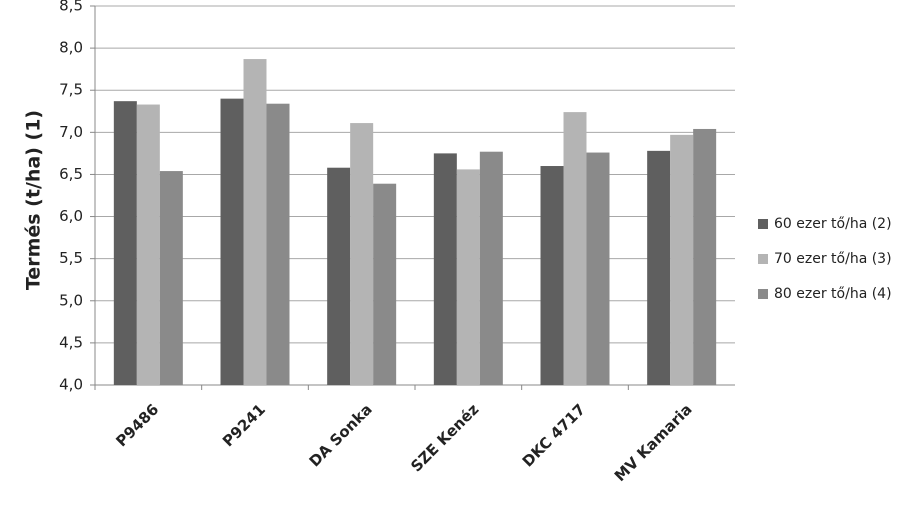  I want to click on y-tick-label: 5,5, so click(71, 258).